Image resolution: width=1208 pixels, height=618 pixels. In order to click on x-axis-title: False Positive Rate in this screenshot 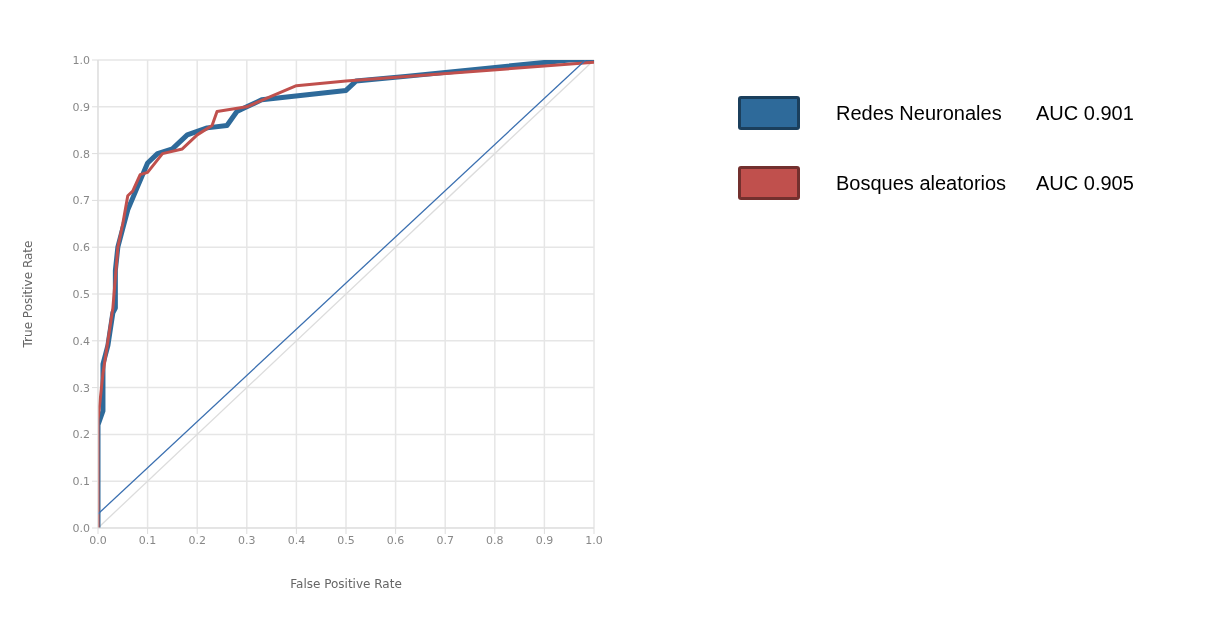, I will do `click(346, 584)`.